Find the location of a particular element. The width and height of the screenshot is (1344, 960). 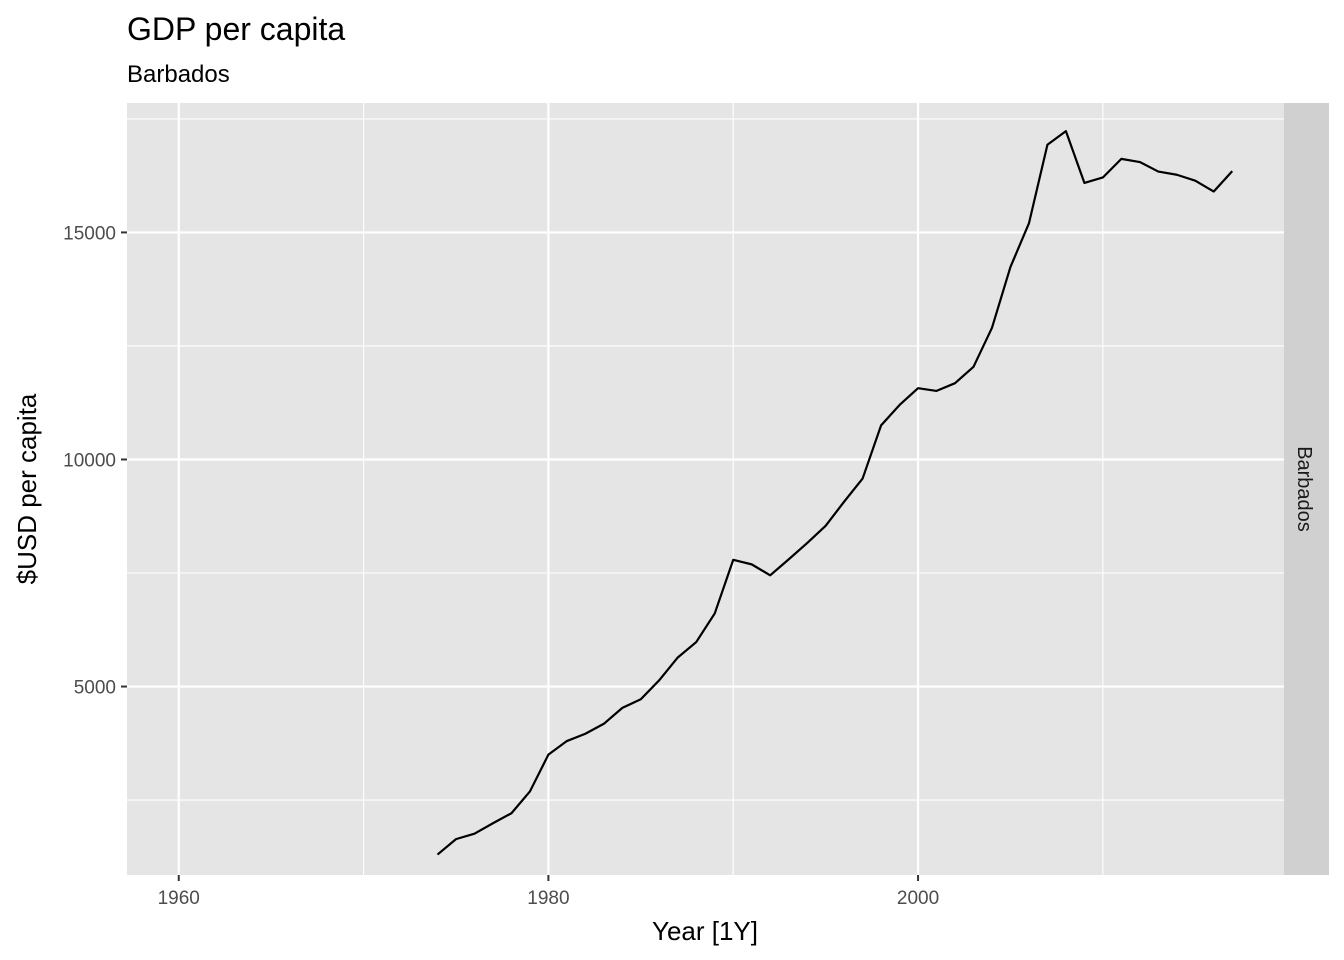

y-tick-label: 10000 is located at coordinates (89, 460).